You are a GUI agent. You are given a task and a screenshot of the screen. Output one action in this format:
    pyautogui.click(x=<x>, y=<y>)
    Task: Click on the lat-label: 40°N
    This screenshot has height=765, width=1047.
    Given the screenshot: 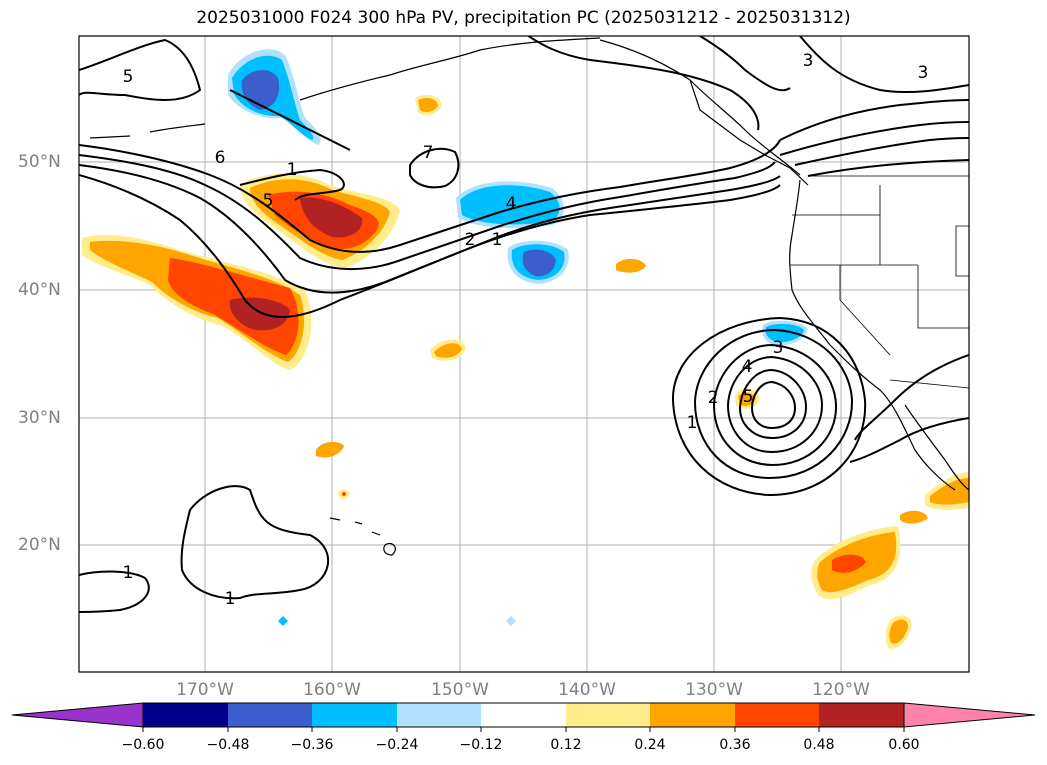 What is the action you would take?
    pyautogui.click(x=39, y=290)
    